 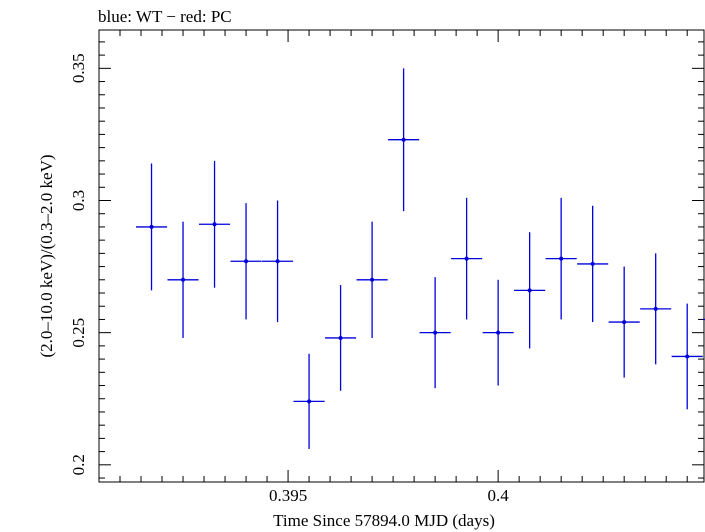 What do you see at coordinates (499, 495) in the screenshot?
I see `x-tick-label: 0.4` at bounding box center [499, 495].